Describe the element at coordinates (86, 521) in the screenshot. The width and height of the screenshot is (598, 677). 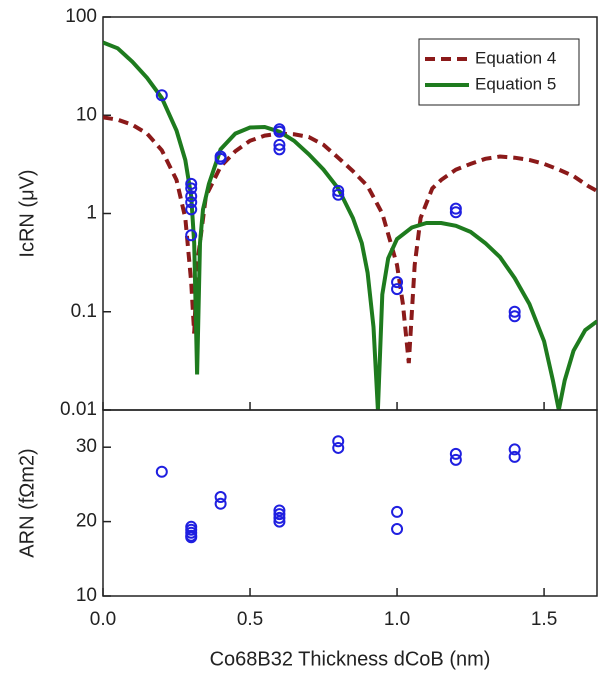
I see `y-tick-label: 20` at that location.